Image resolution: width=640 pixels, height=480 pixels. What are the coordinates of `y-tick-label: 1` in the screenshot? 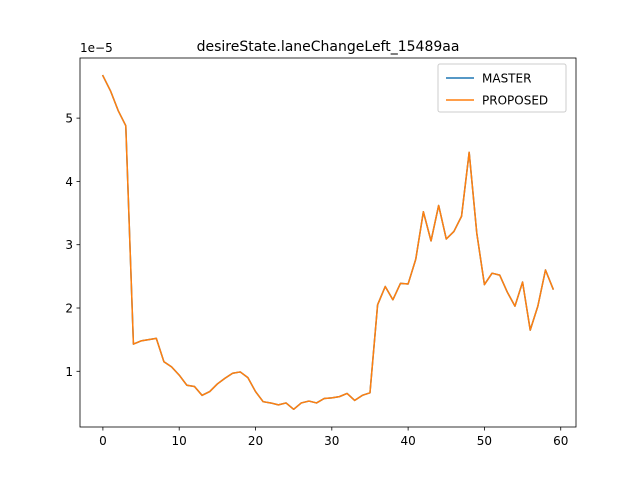 It's located at (69, 372).